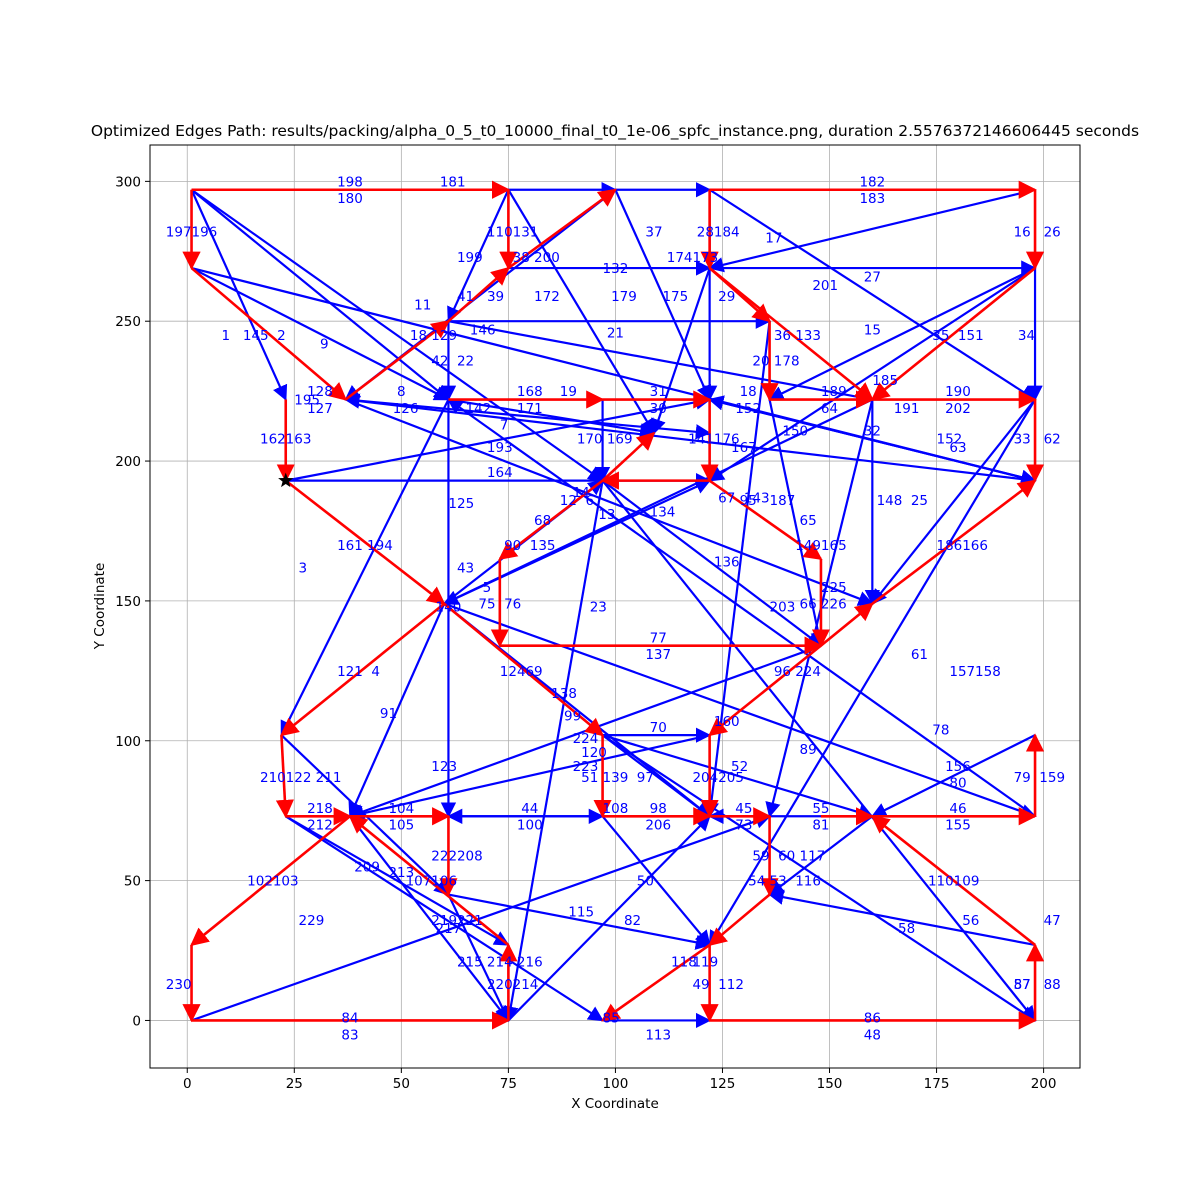 The height and width of the screenshot is (1200, 1200). What do you see at coordinates (406, 409) in the screenshot?
I see `edge-label: 126` at bounding box center [406, 409].